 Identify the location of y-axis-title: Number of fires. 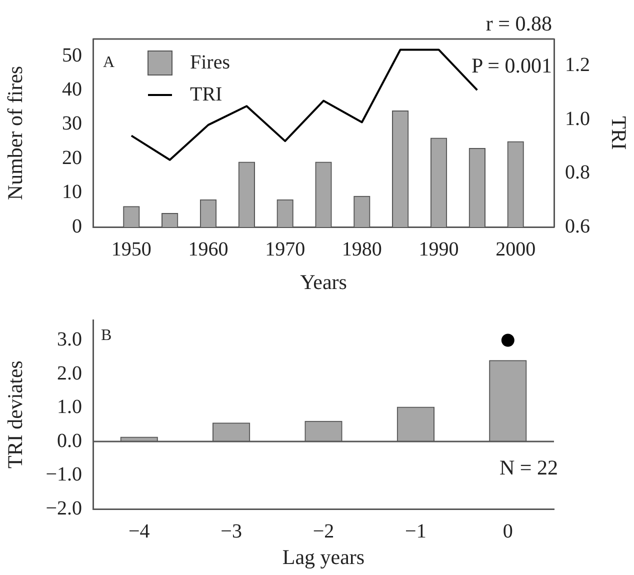
(15, 133).